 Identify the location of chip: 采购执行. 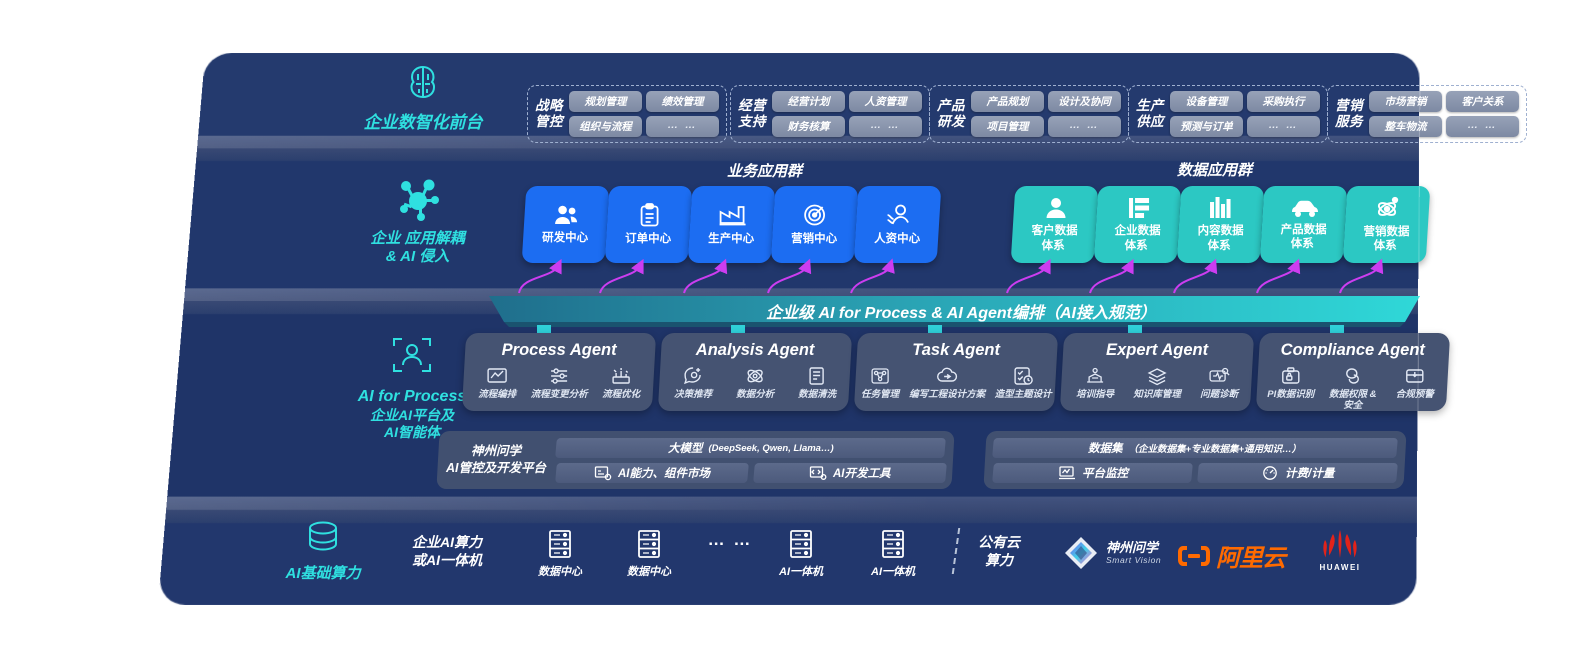
(1283, 101).